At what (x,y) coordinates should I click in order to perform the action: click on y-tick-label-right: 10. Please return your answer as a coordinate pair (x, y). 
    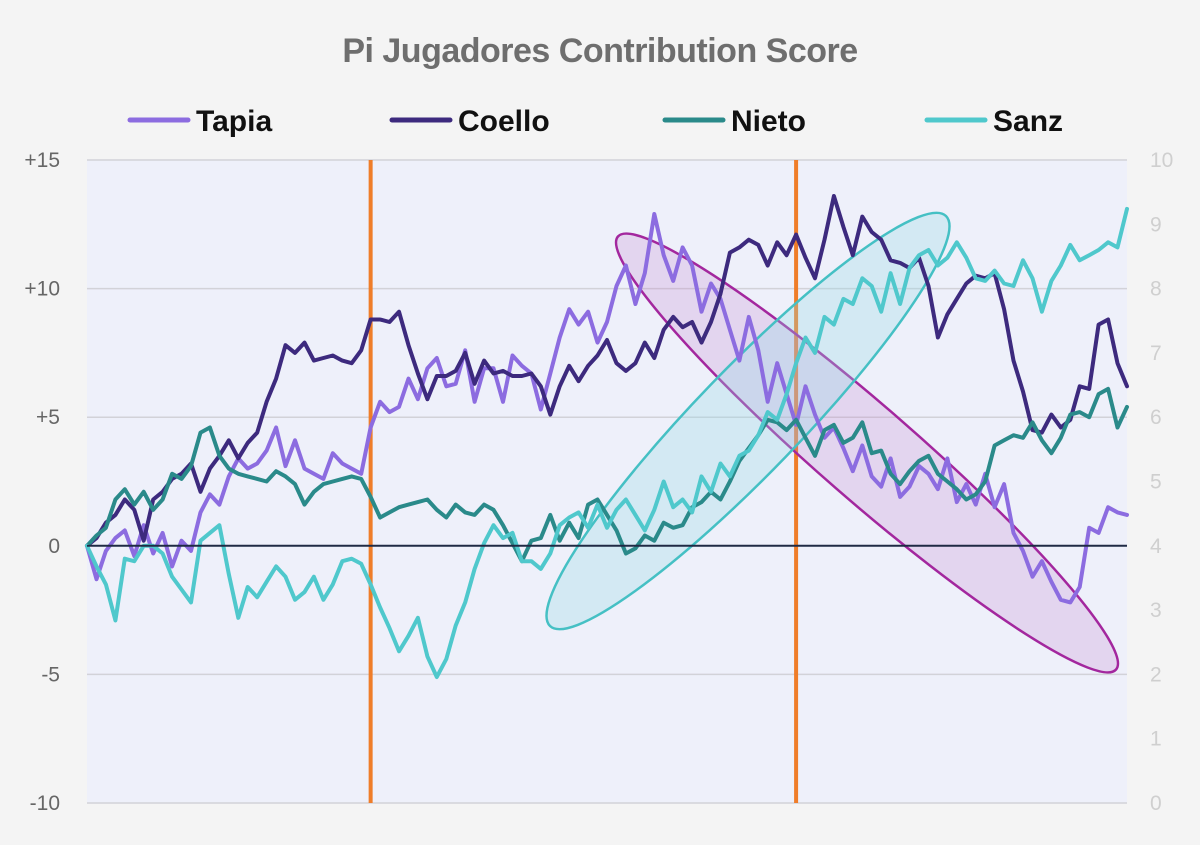
    Looking at the image, I should click on (1161, 160).